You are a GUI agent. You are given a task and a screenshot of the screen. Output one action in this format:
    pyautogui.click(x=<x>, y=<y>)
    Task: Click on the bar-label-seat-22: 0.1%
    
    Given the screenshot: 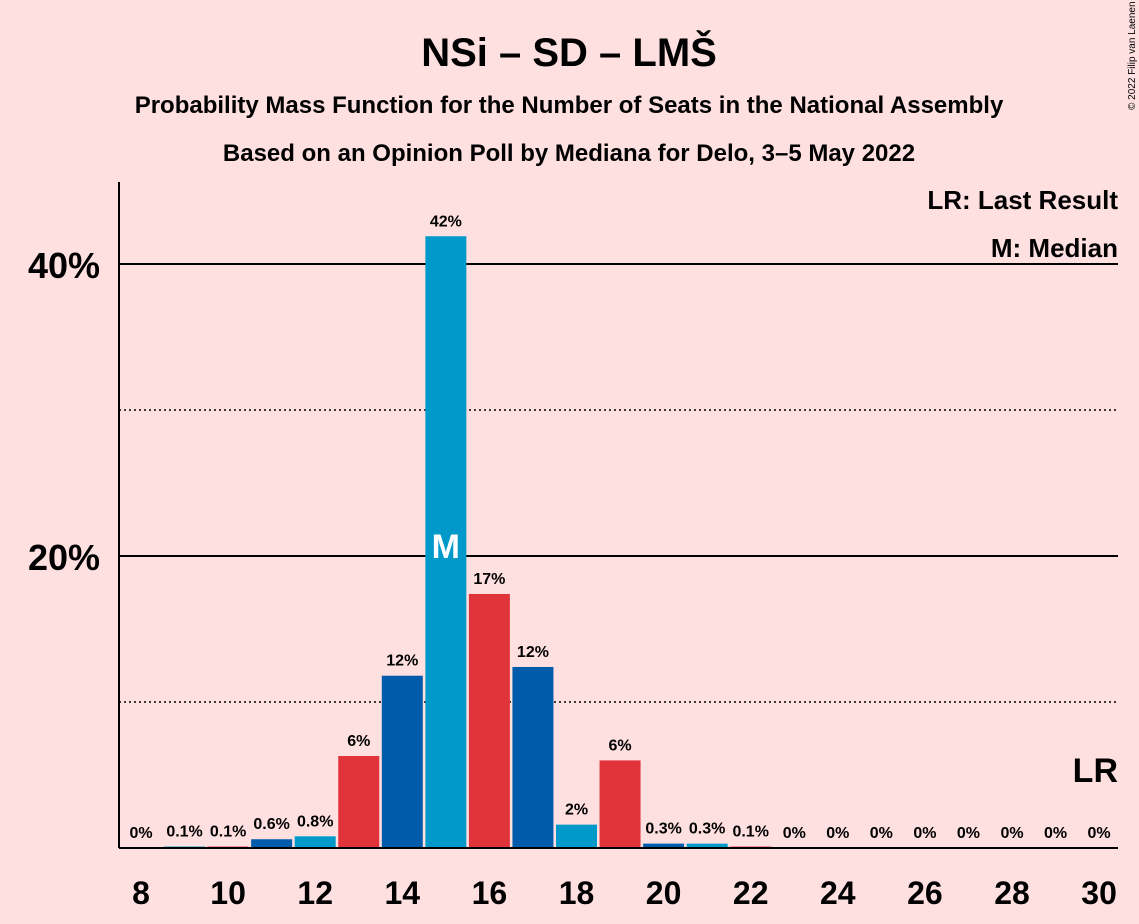 What is the action you would take?
    pyautogui.click(x=750, y=832)
    